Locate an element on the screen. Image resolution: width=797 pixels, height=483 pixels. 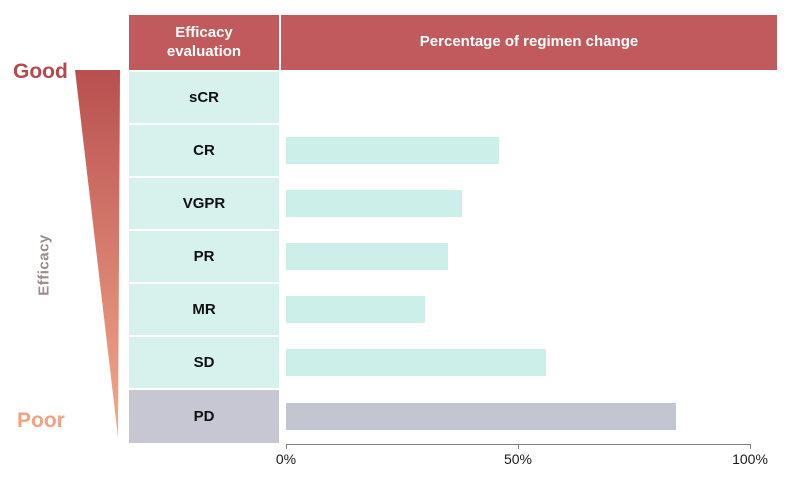
good-label: Good is located at coordinates (40, 71).